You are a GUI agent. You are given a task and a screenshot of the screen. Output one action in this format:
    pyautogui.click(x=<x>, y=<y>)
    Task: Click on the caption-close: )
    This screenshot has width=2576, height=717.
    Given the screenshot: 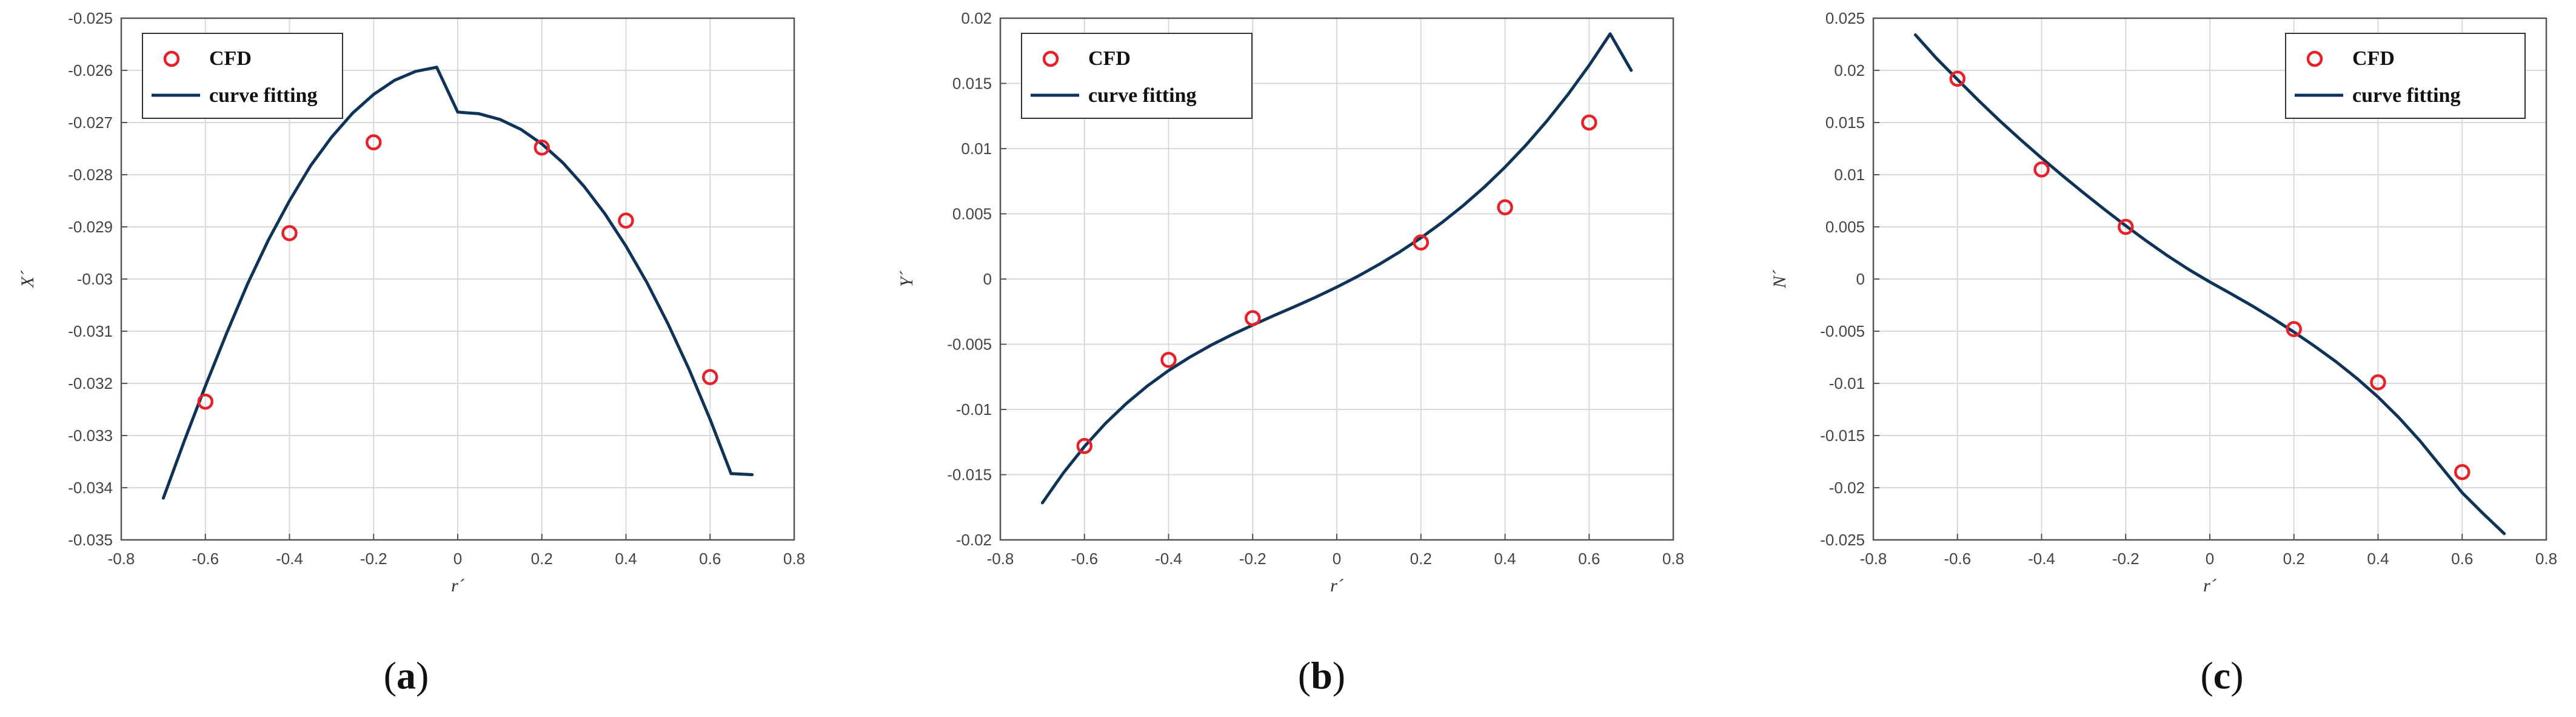 What is the action you would take?
    pyautogui.click(x=422, y=675)
    